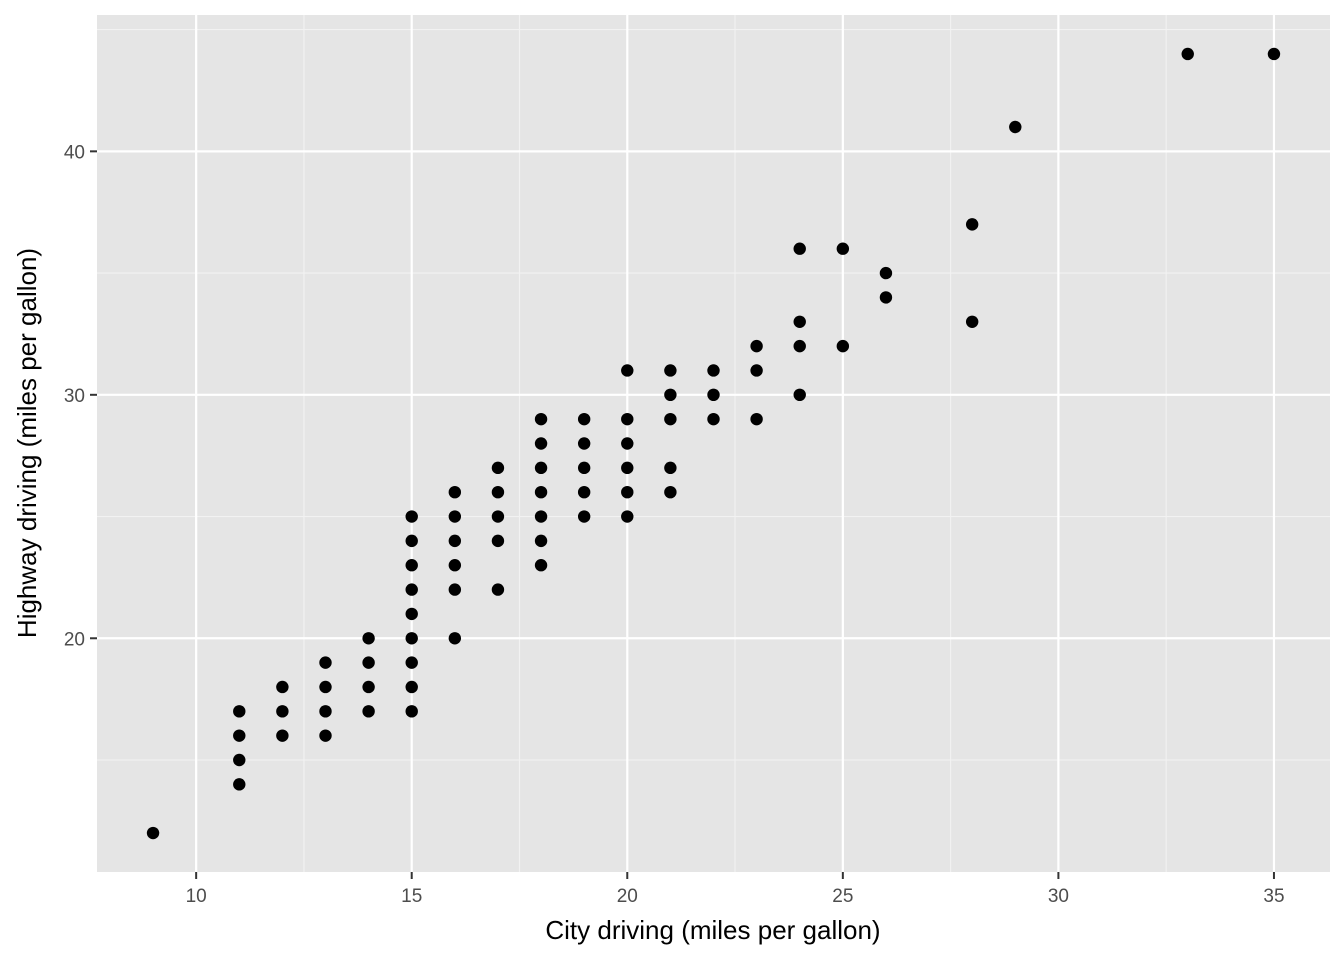 The image size is (1344, 960). I want to click on x-axis-title: City driving (miles per gallon), so click(712, 930).